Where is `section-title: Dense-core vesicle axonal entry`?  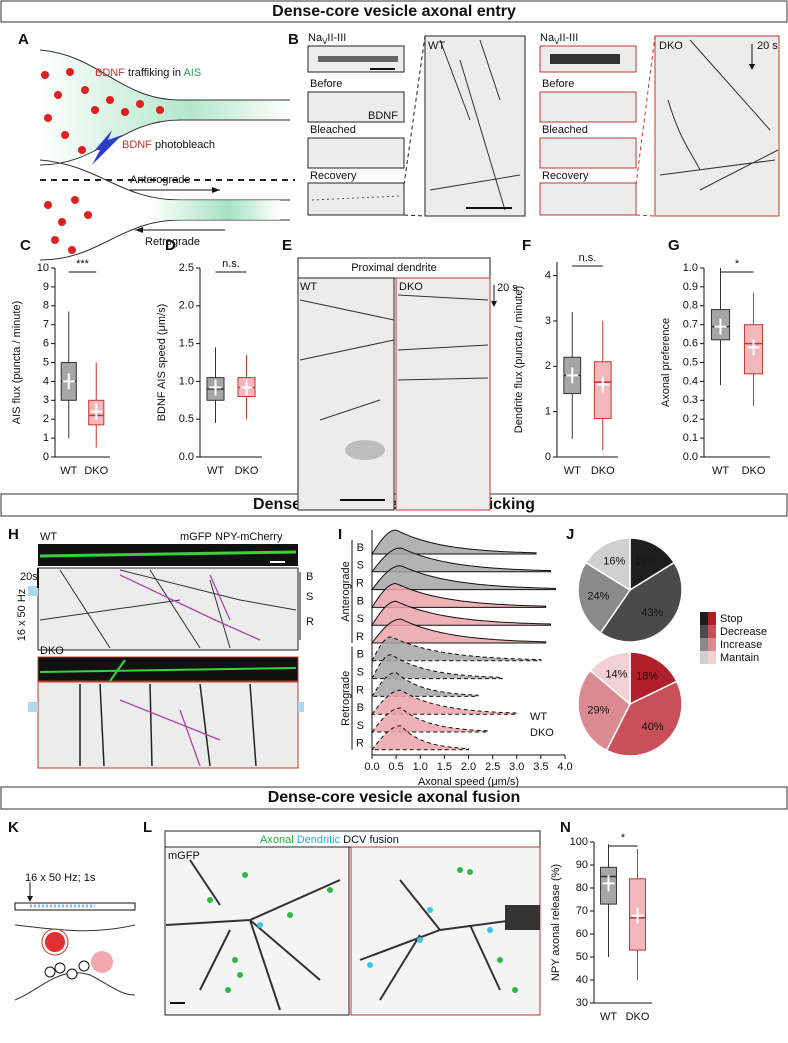
section-title: Dense-core vesicle axonal entry is located at coordinates (394, 11).